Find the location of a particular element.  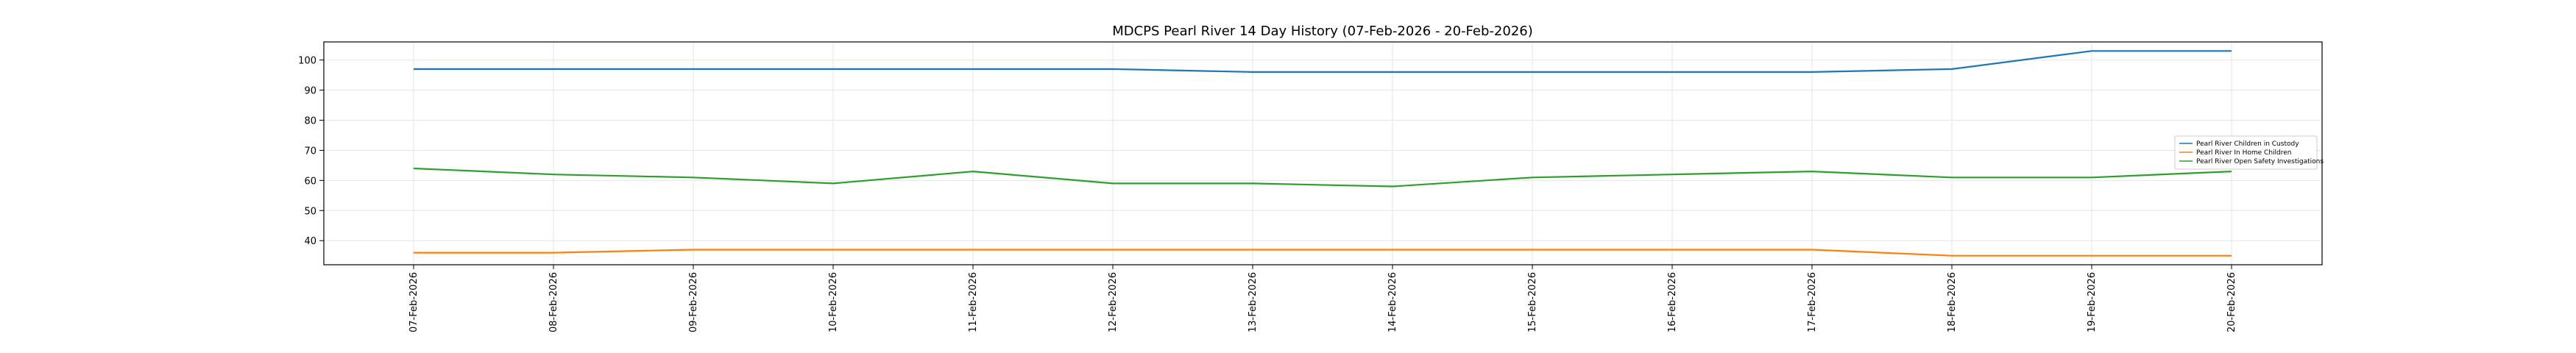

x-tick-label: 07-Feb-2026 is located at coordinates (414, 302).